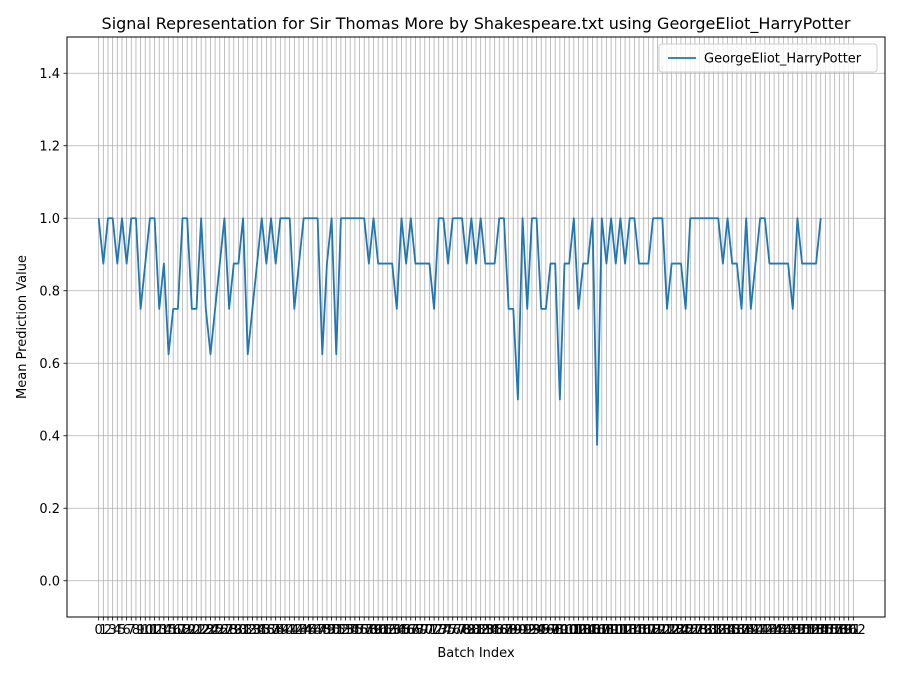 This screenshot has height=675, width=900. Describe the element at coordinates (667, 630) in the screenshot. I see `x-tick-label: 122` at that location.